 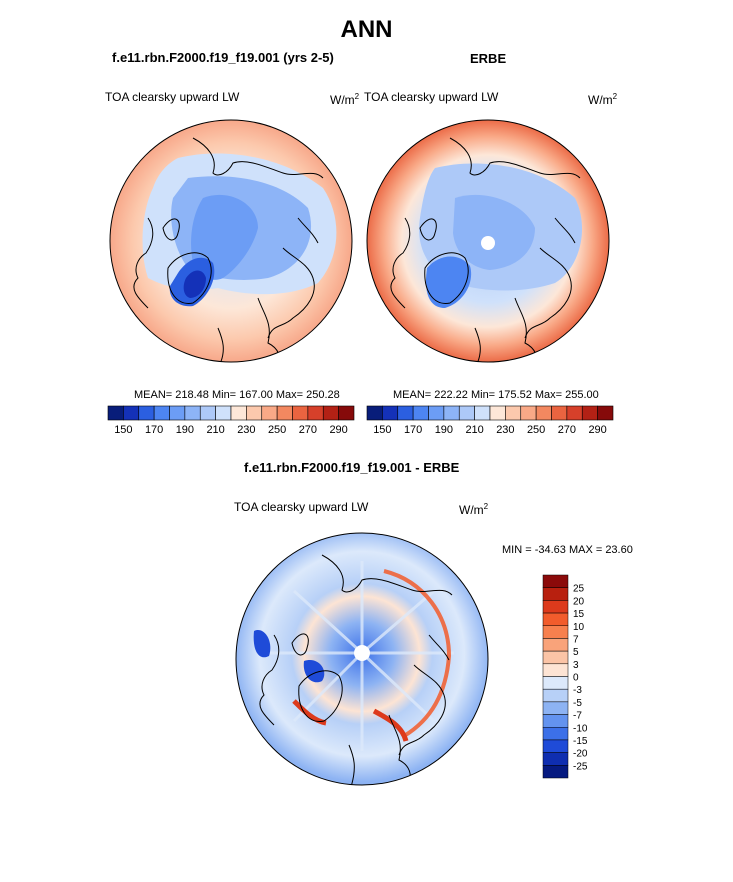 What do you see at coordinates (496, 395) in the screenshot?
I see `right-stats: MEAN= 222.22 Min= 175.52 Max= 255.00` at bounding box center [496, 395].